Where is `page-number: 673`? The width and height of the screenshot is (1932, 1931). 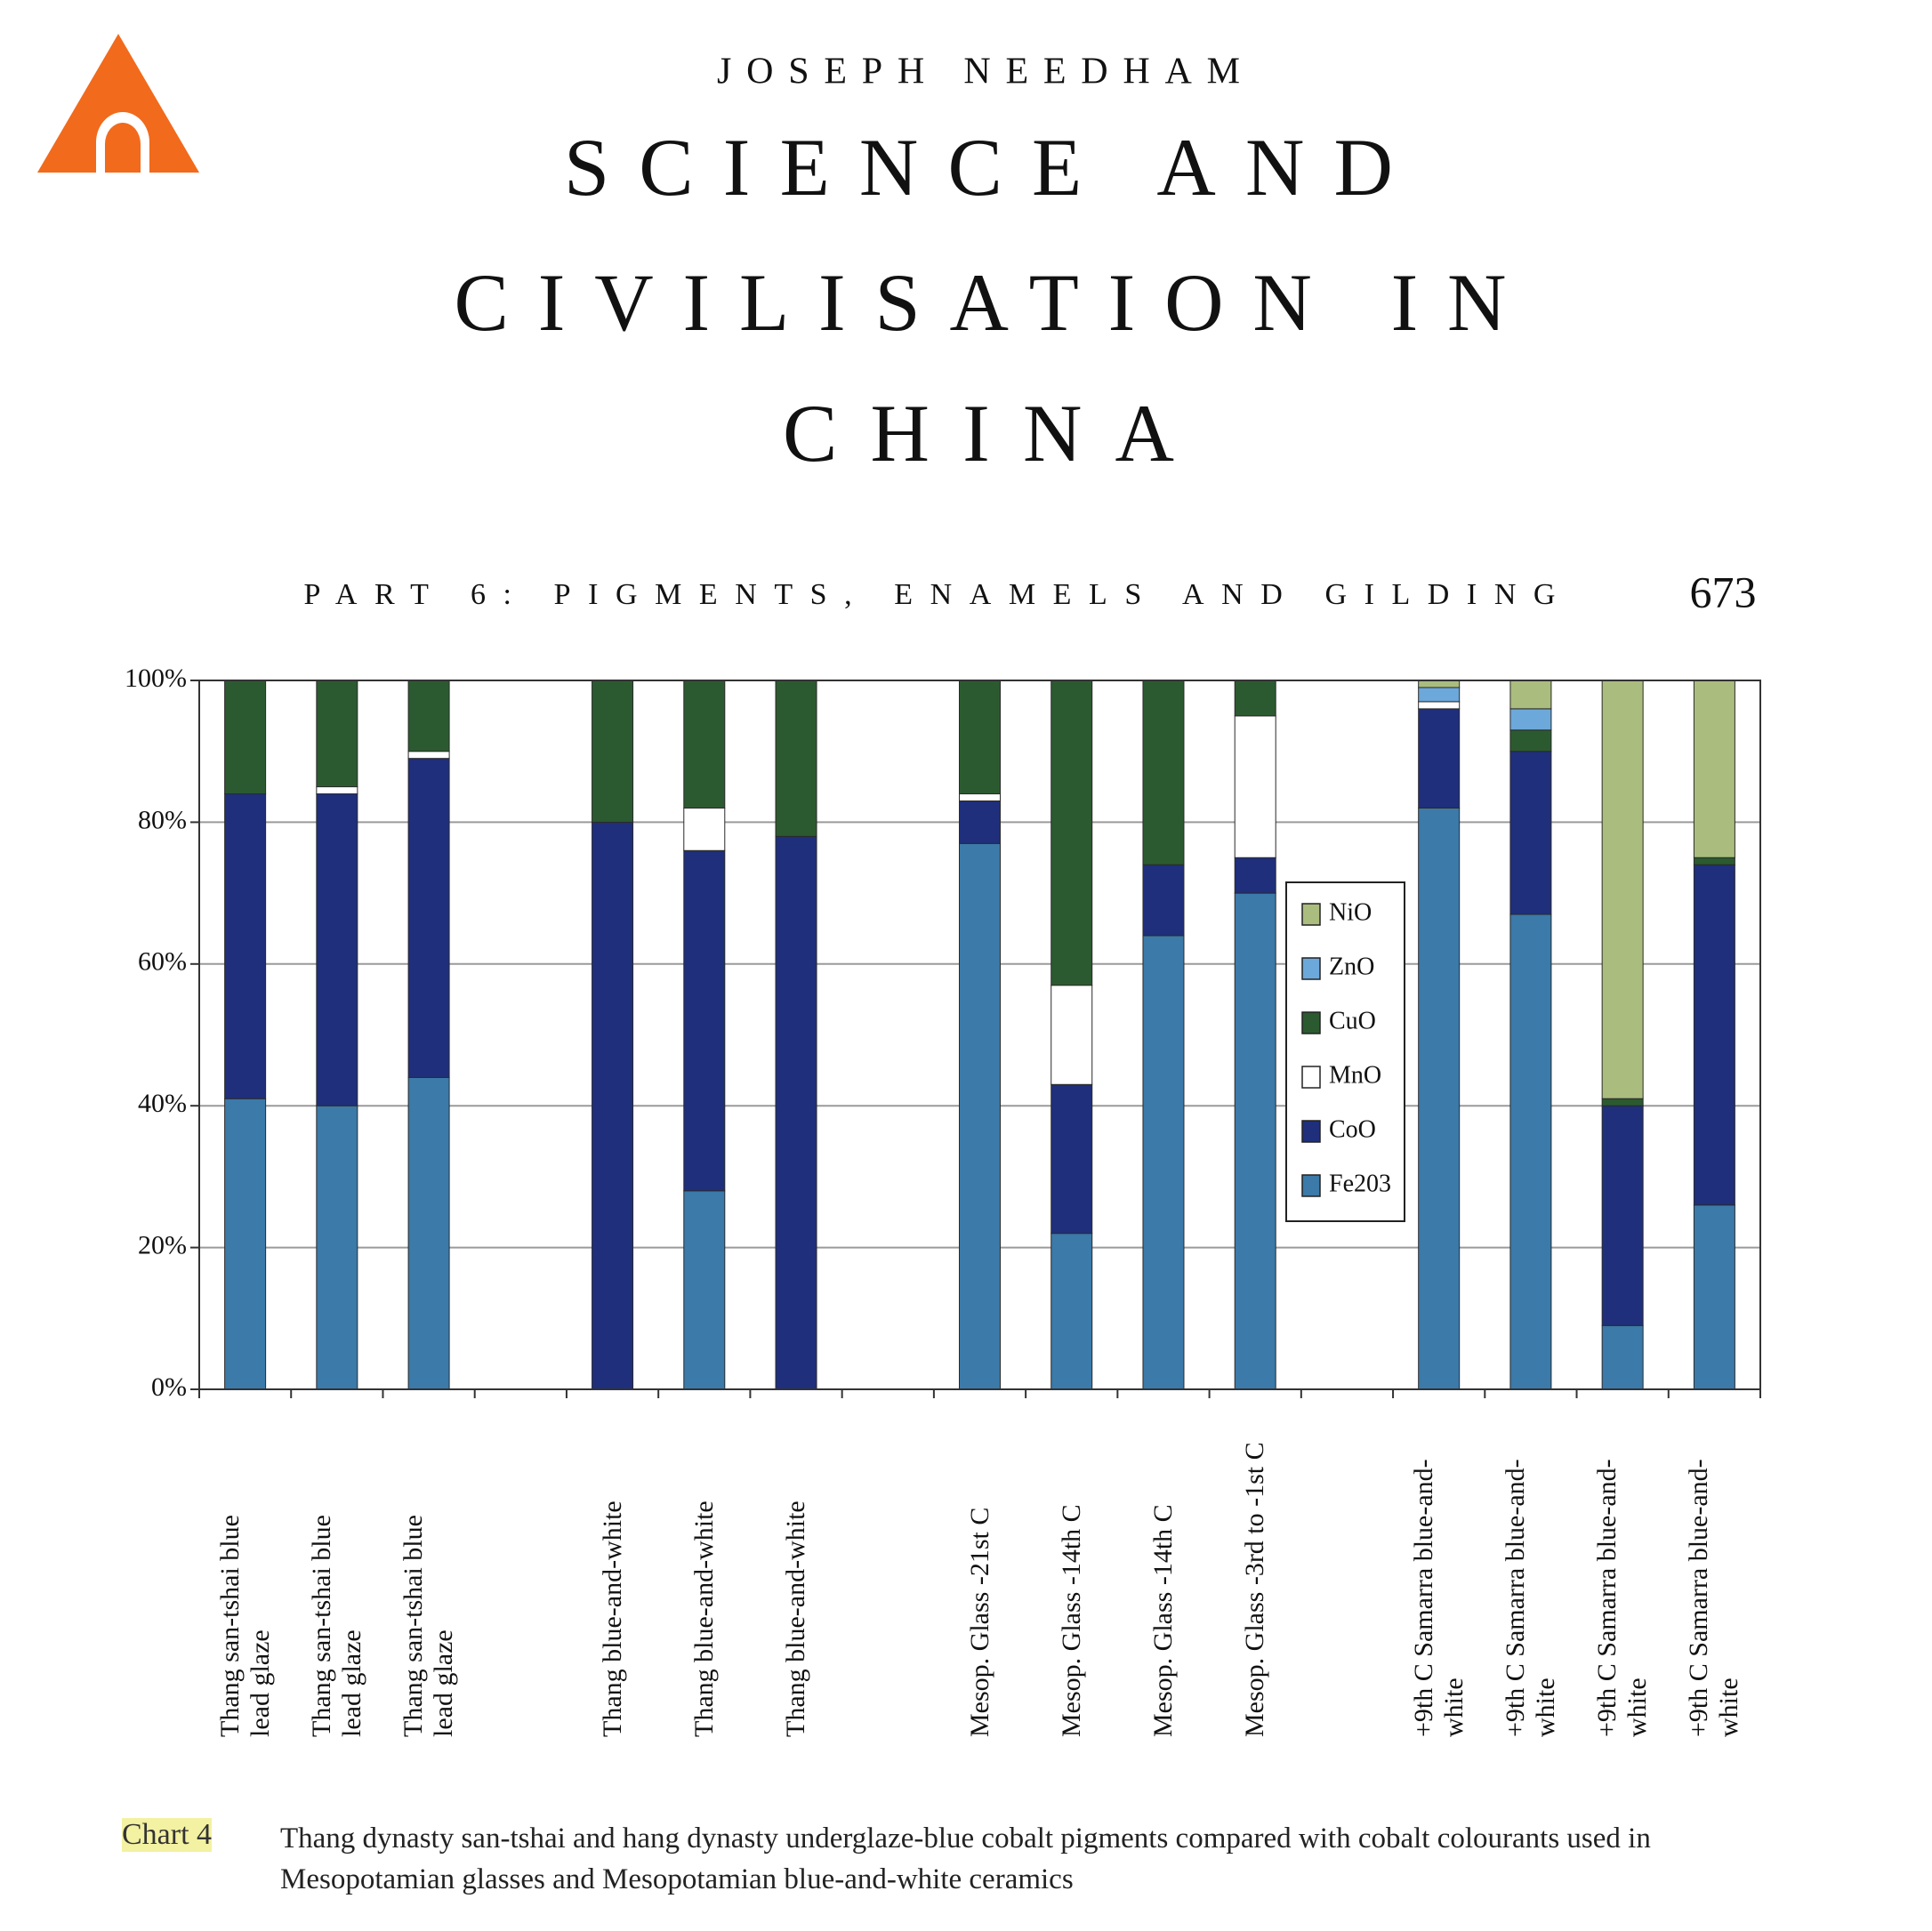 page-number: 673 is located at coordinates (1723, 591).